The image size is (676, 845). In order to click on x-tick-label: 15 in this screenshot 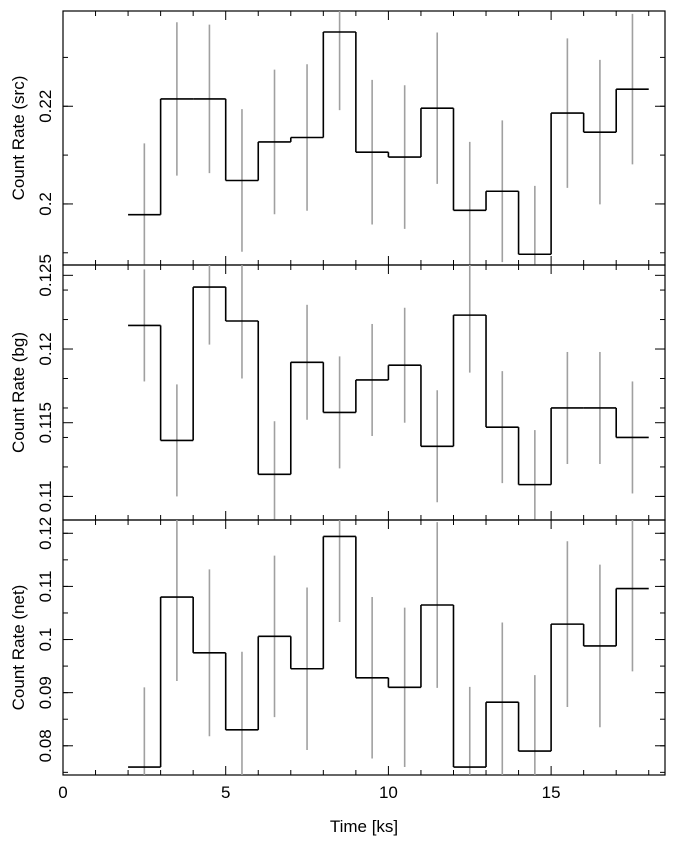, I will do `click(551, 792)`.